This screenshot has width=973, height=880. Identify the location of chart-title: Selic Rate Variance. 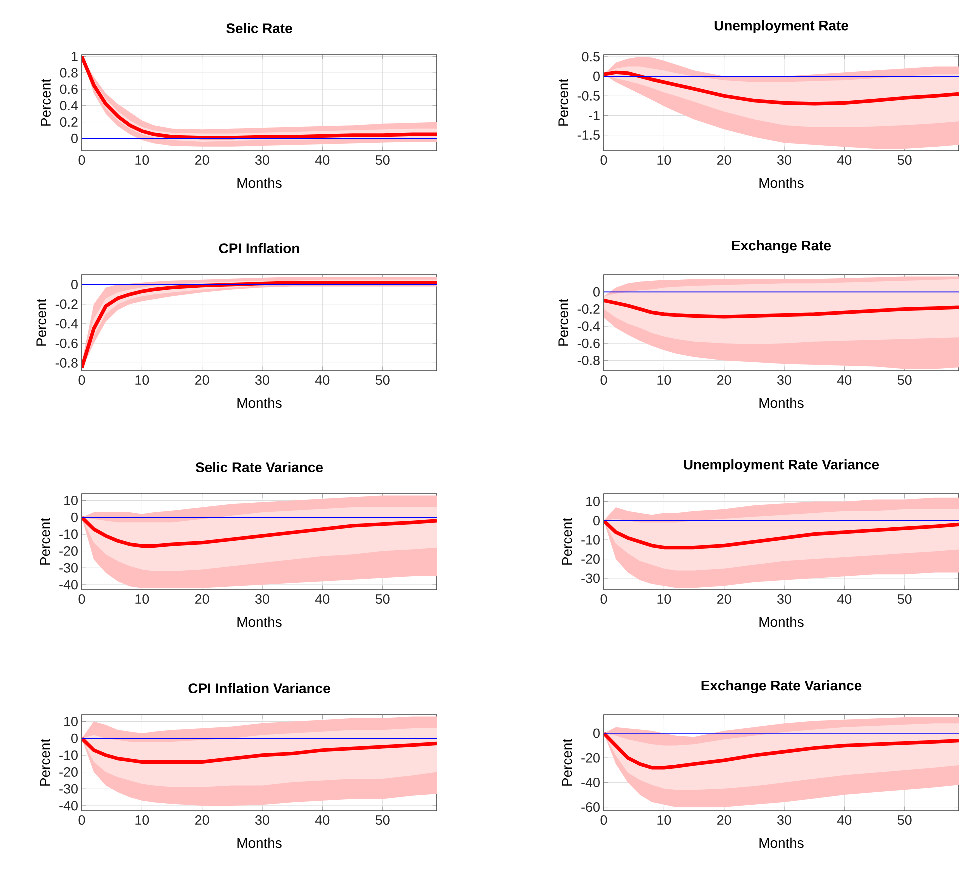
(259, 467).